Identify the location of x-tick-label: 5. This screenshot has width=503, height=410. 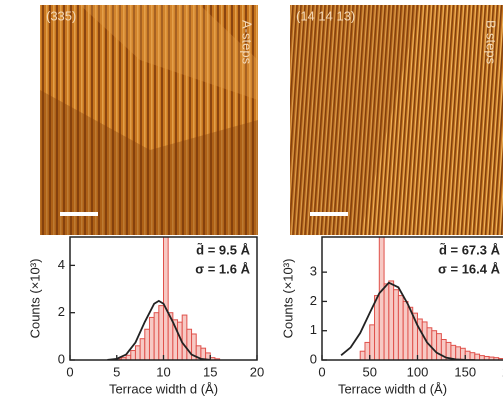
(116, 371).